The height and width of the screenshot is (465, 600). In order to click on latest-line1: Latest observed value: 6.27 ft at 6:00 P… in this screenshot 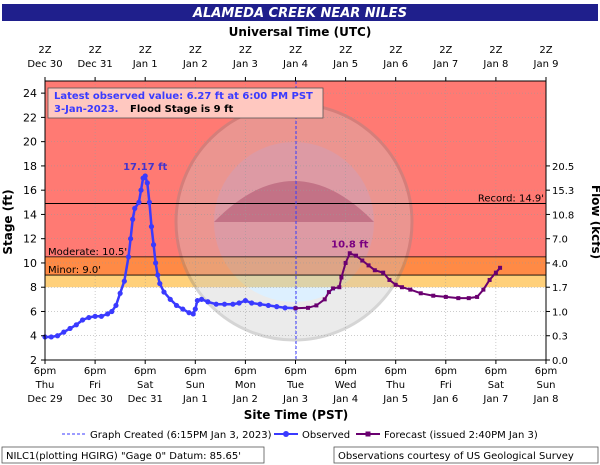, I will do `click(183, 96)`.